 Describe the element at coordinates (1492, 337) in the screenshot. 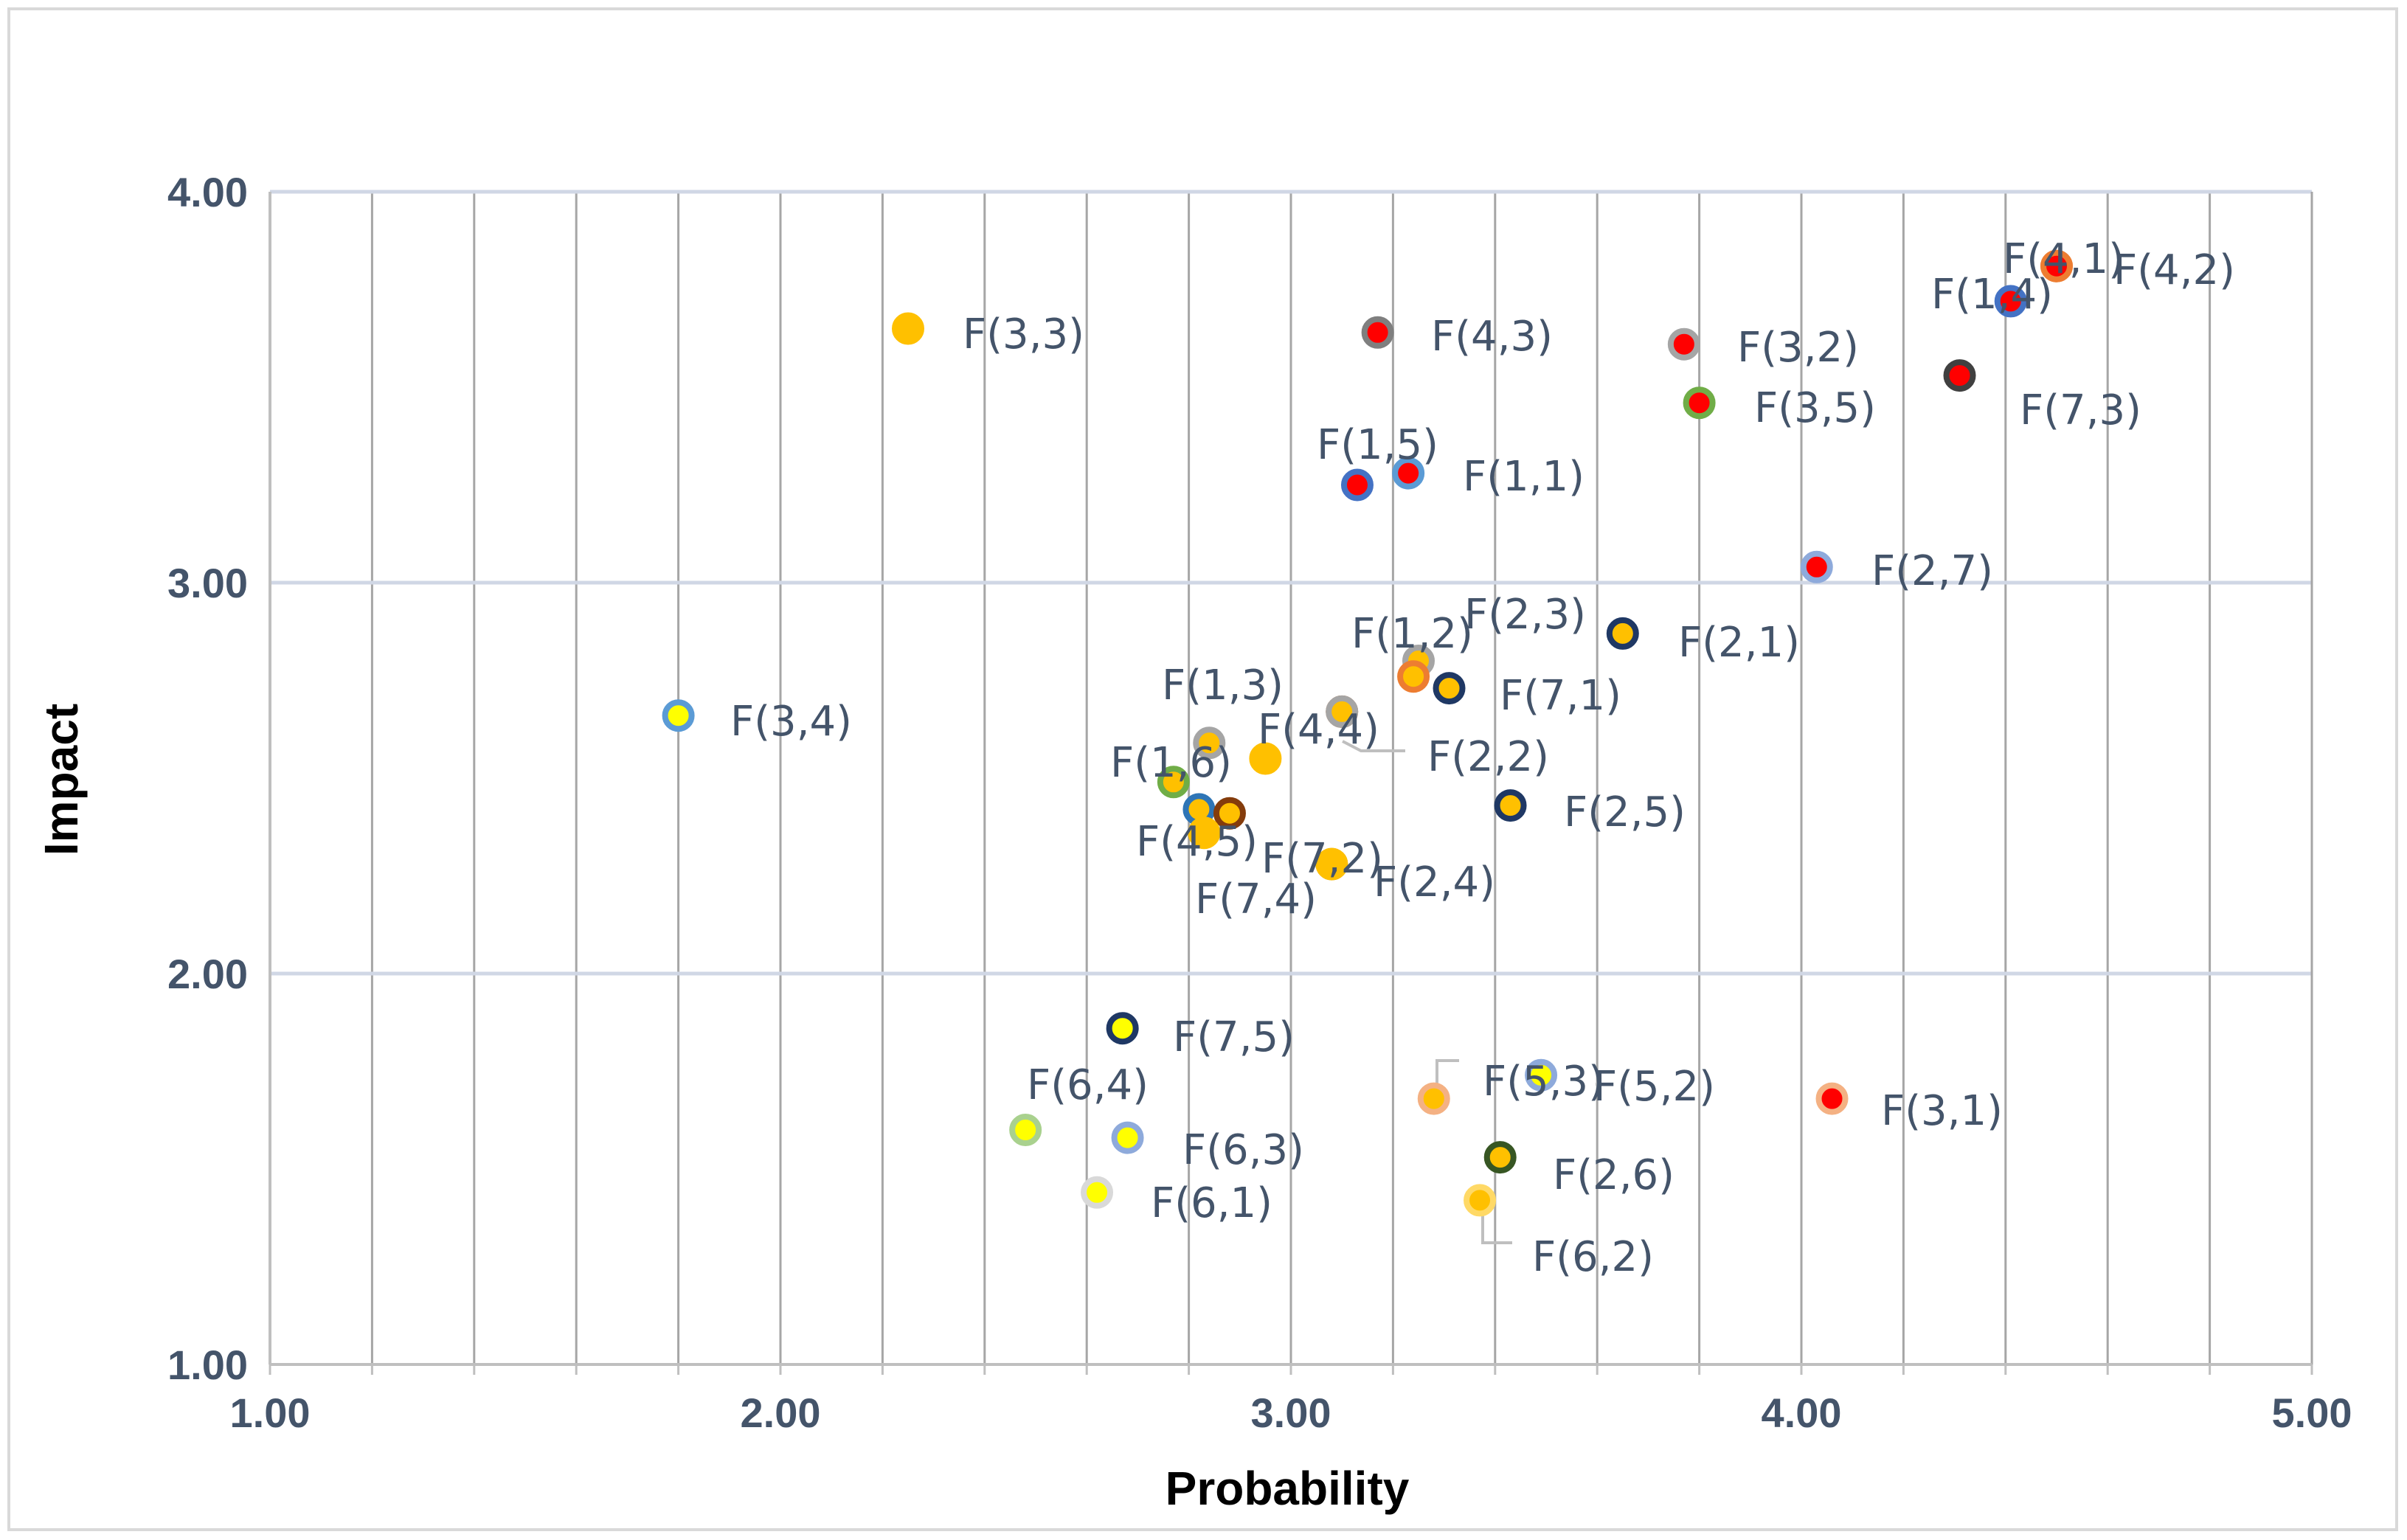

I see `point-label: F(4,3)` at that location.